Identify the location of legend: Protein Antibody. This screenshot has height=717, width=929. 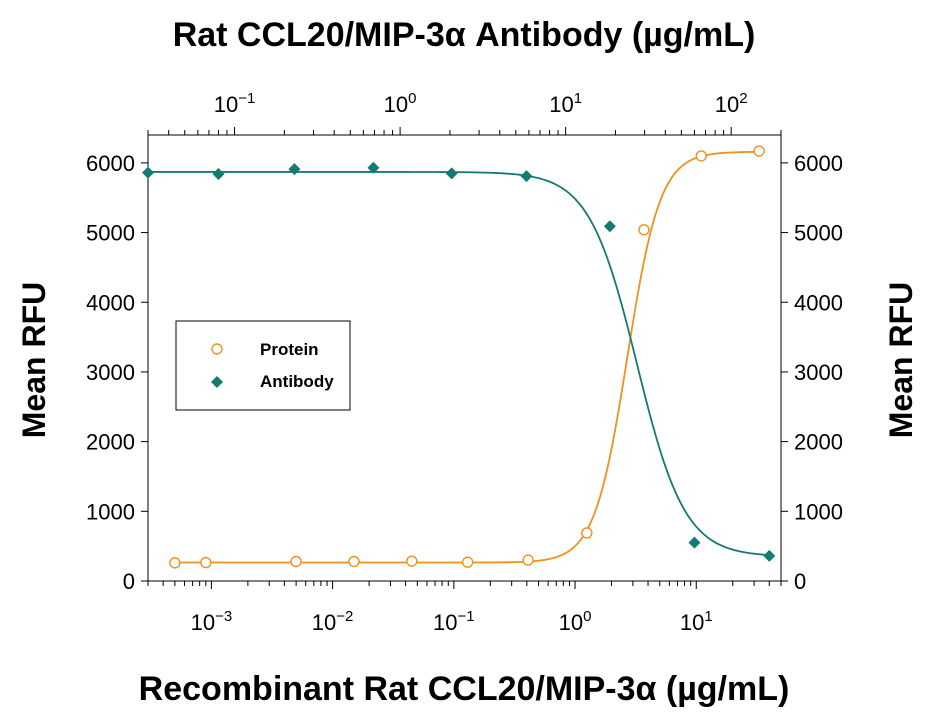
(263, 365).